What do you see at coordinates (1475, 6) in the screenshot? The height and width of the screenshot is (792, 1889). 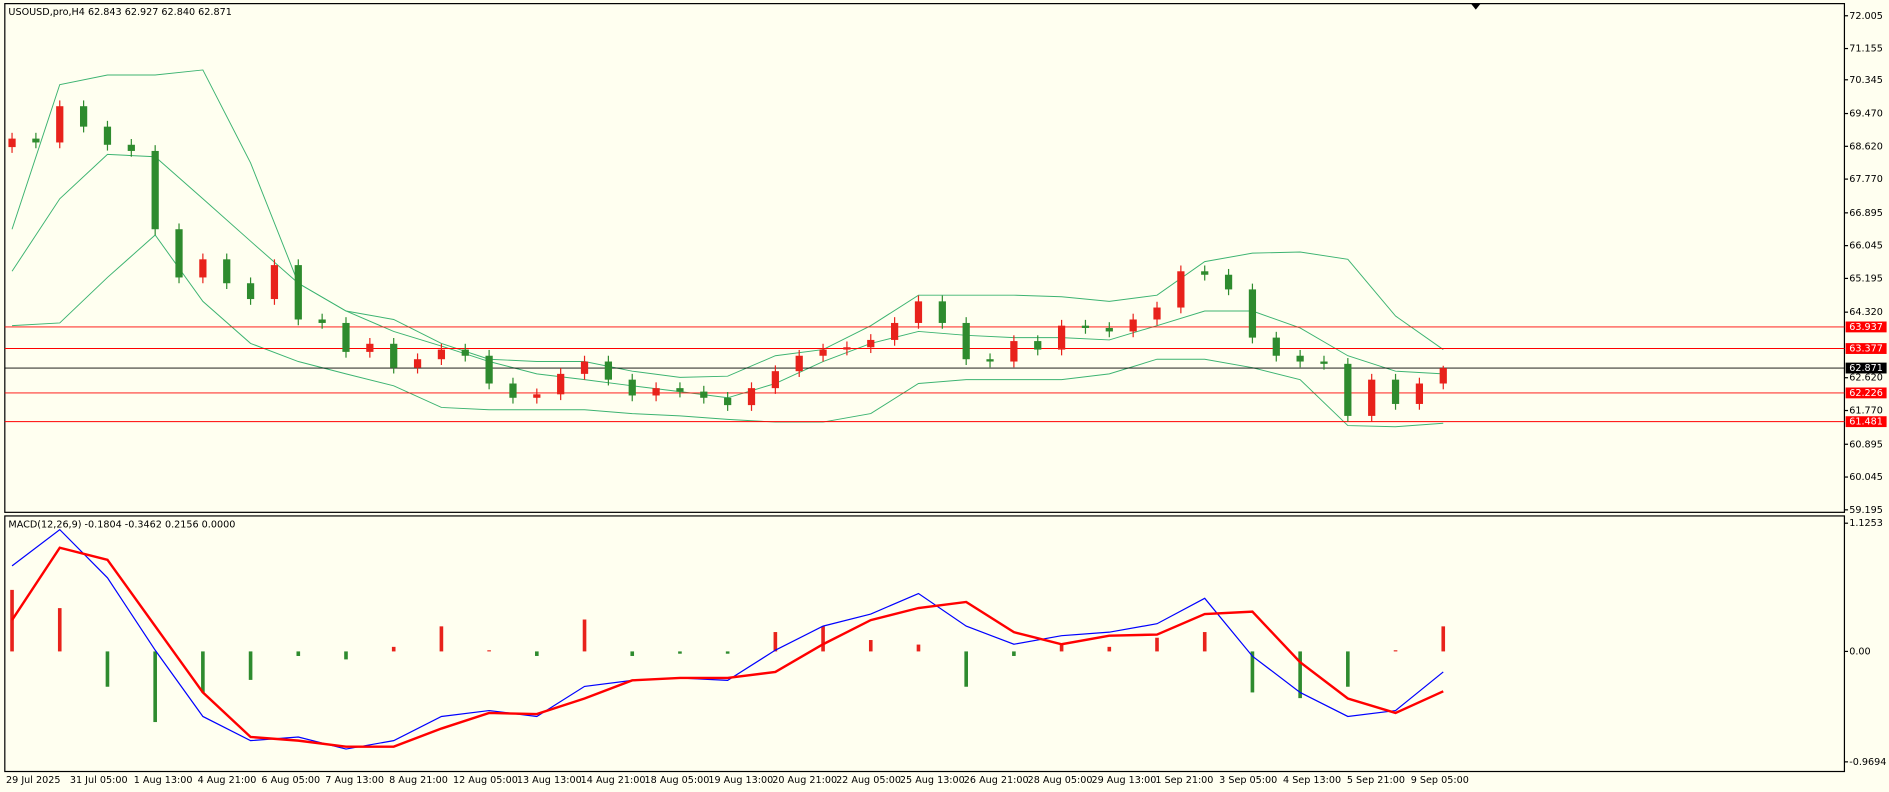 I see `shift-marker` at bounding box center [1475, 6].